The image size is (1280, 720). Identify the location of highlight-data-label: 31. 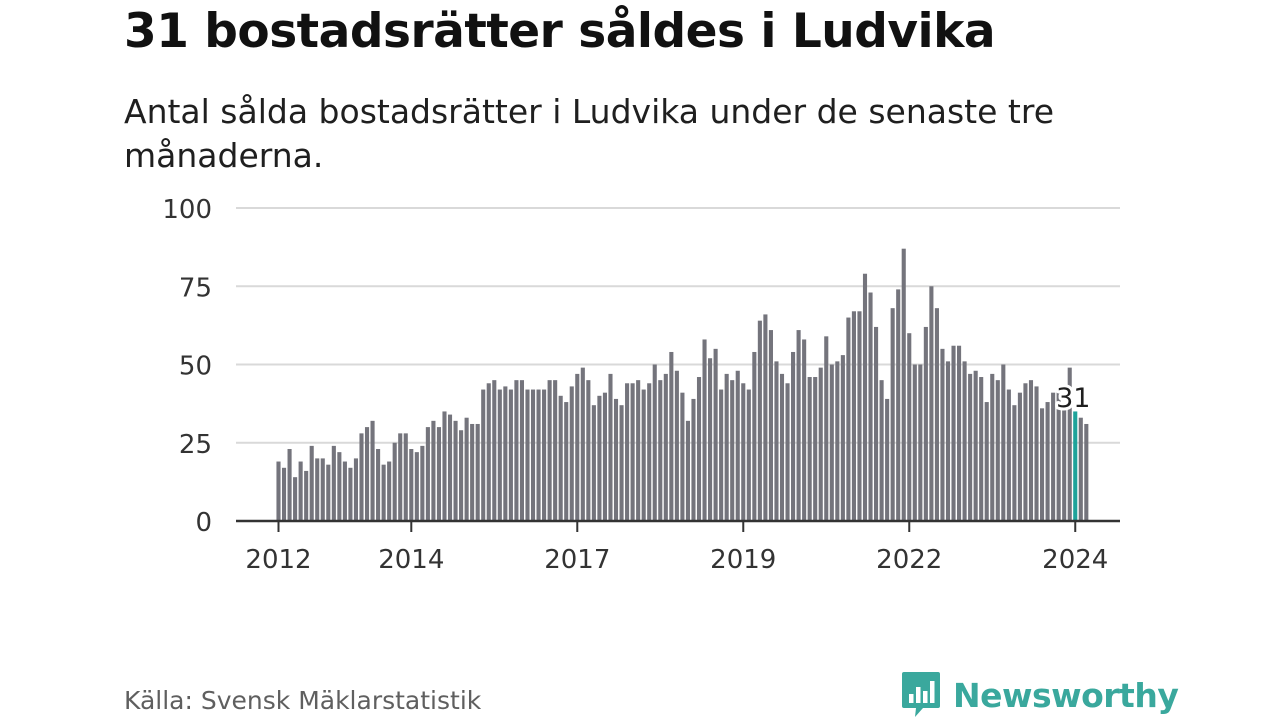
(1073, 398).